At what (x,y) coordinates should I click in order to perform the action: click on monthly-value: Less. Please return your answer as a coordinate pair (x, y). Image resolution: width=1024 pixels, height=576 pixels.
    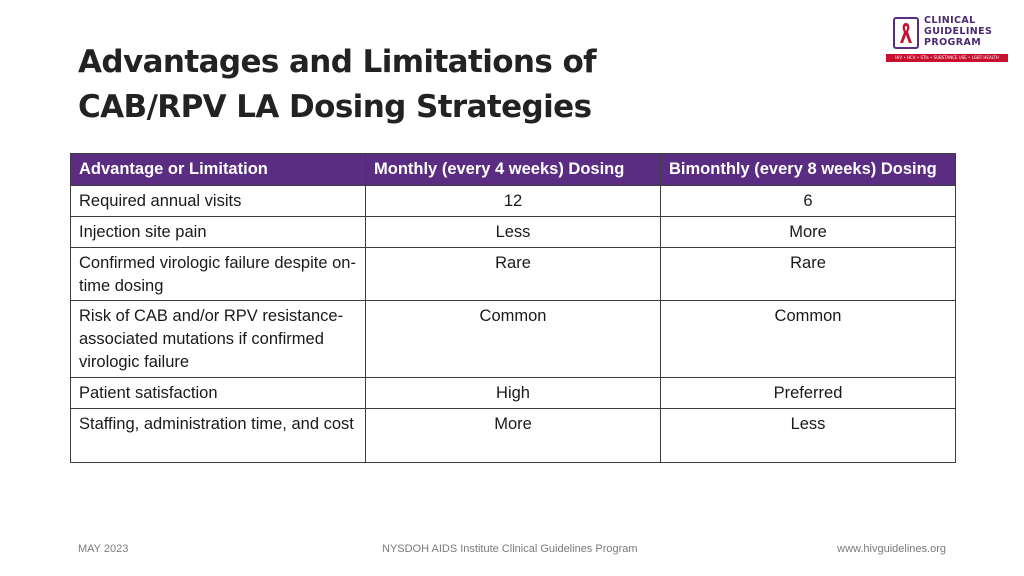
    Looking at the image, I should click on (513, 232).